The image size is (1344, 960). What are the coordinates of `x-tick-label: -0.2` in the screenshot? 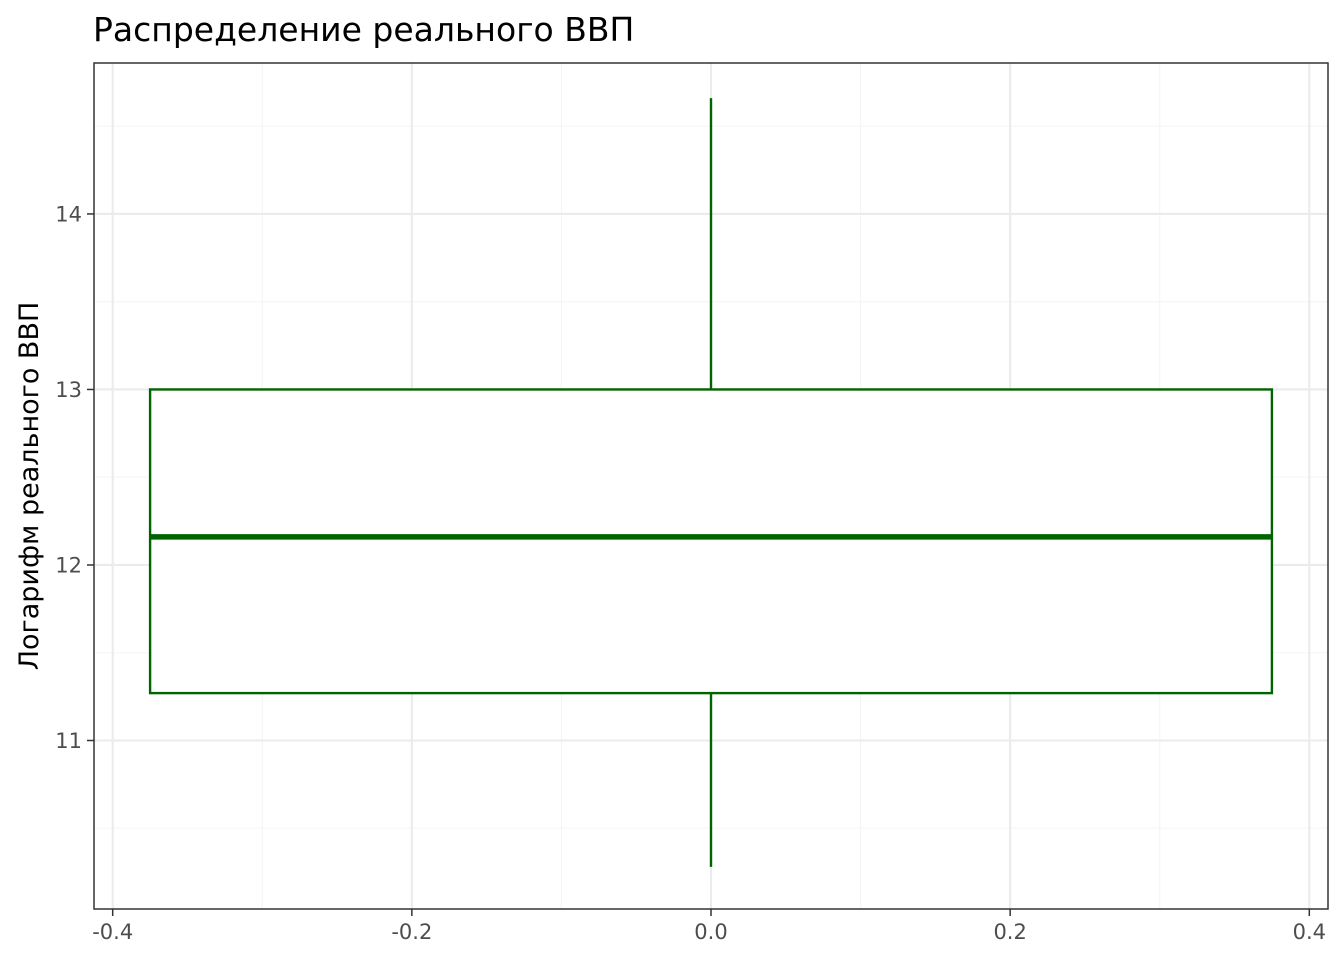 It's located at (411, 932).